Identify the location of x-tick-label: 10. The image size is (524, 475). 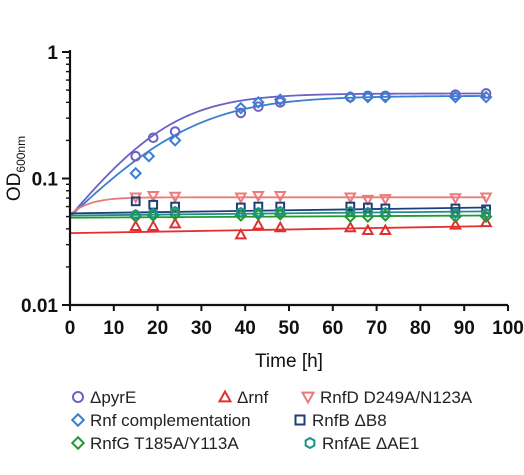
(113, 328).